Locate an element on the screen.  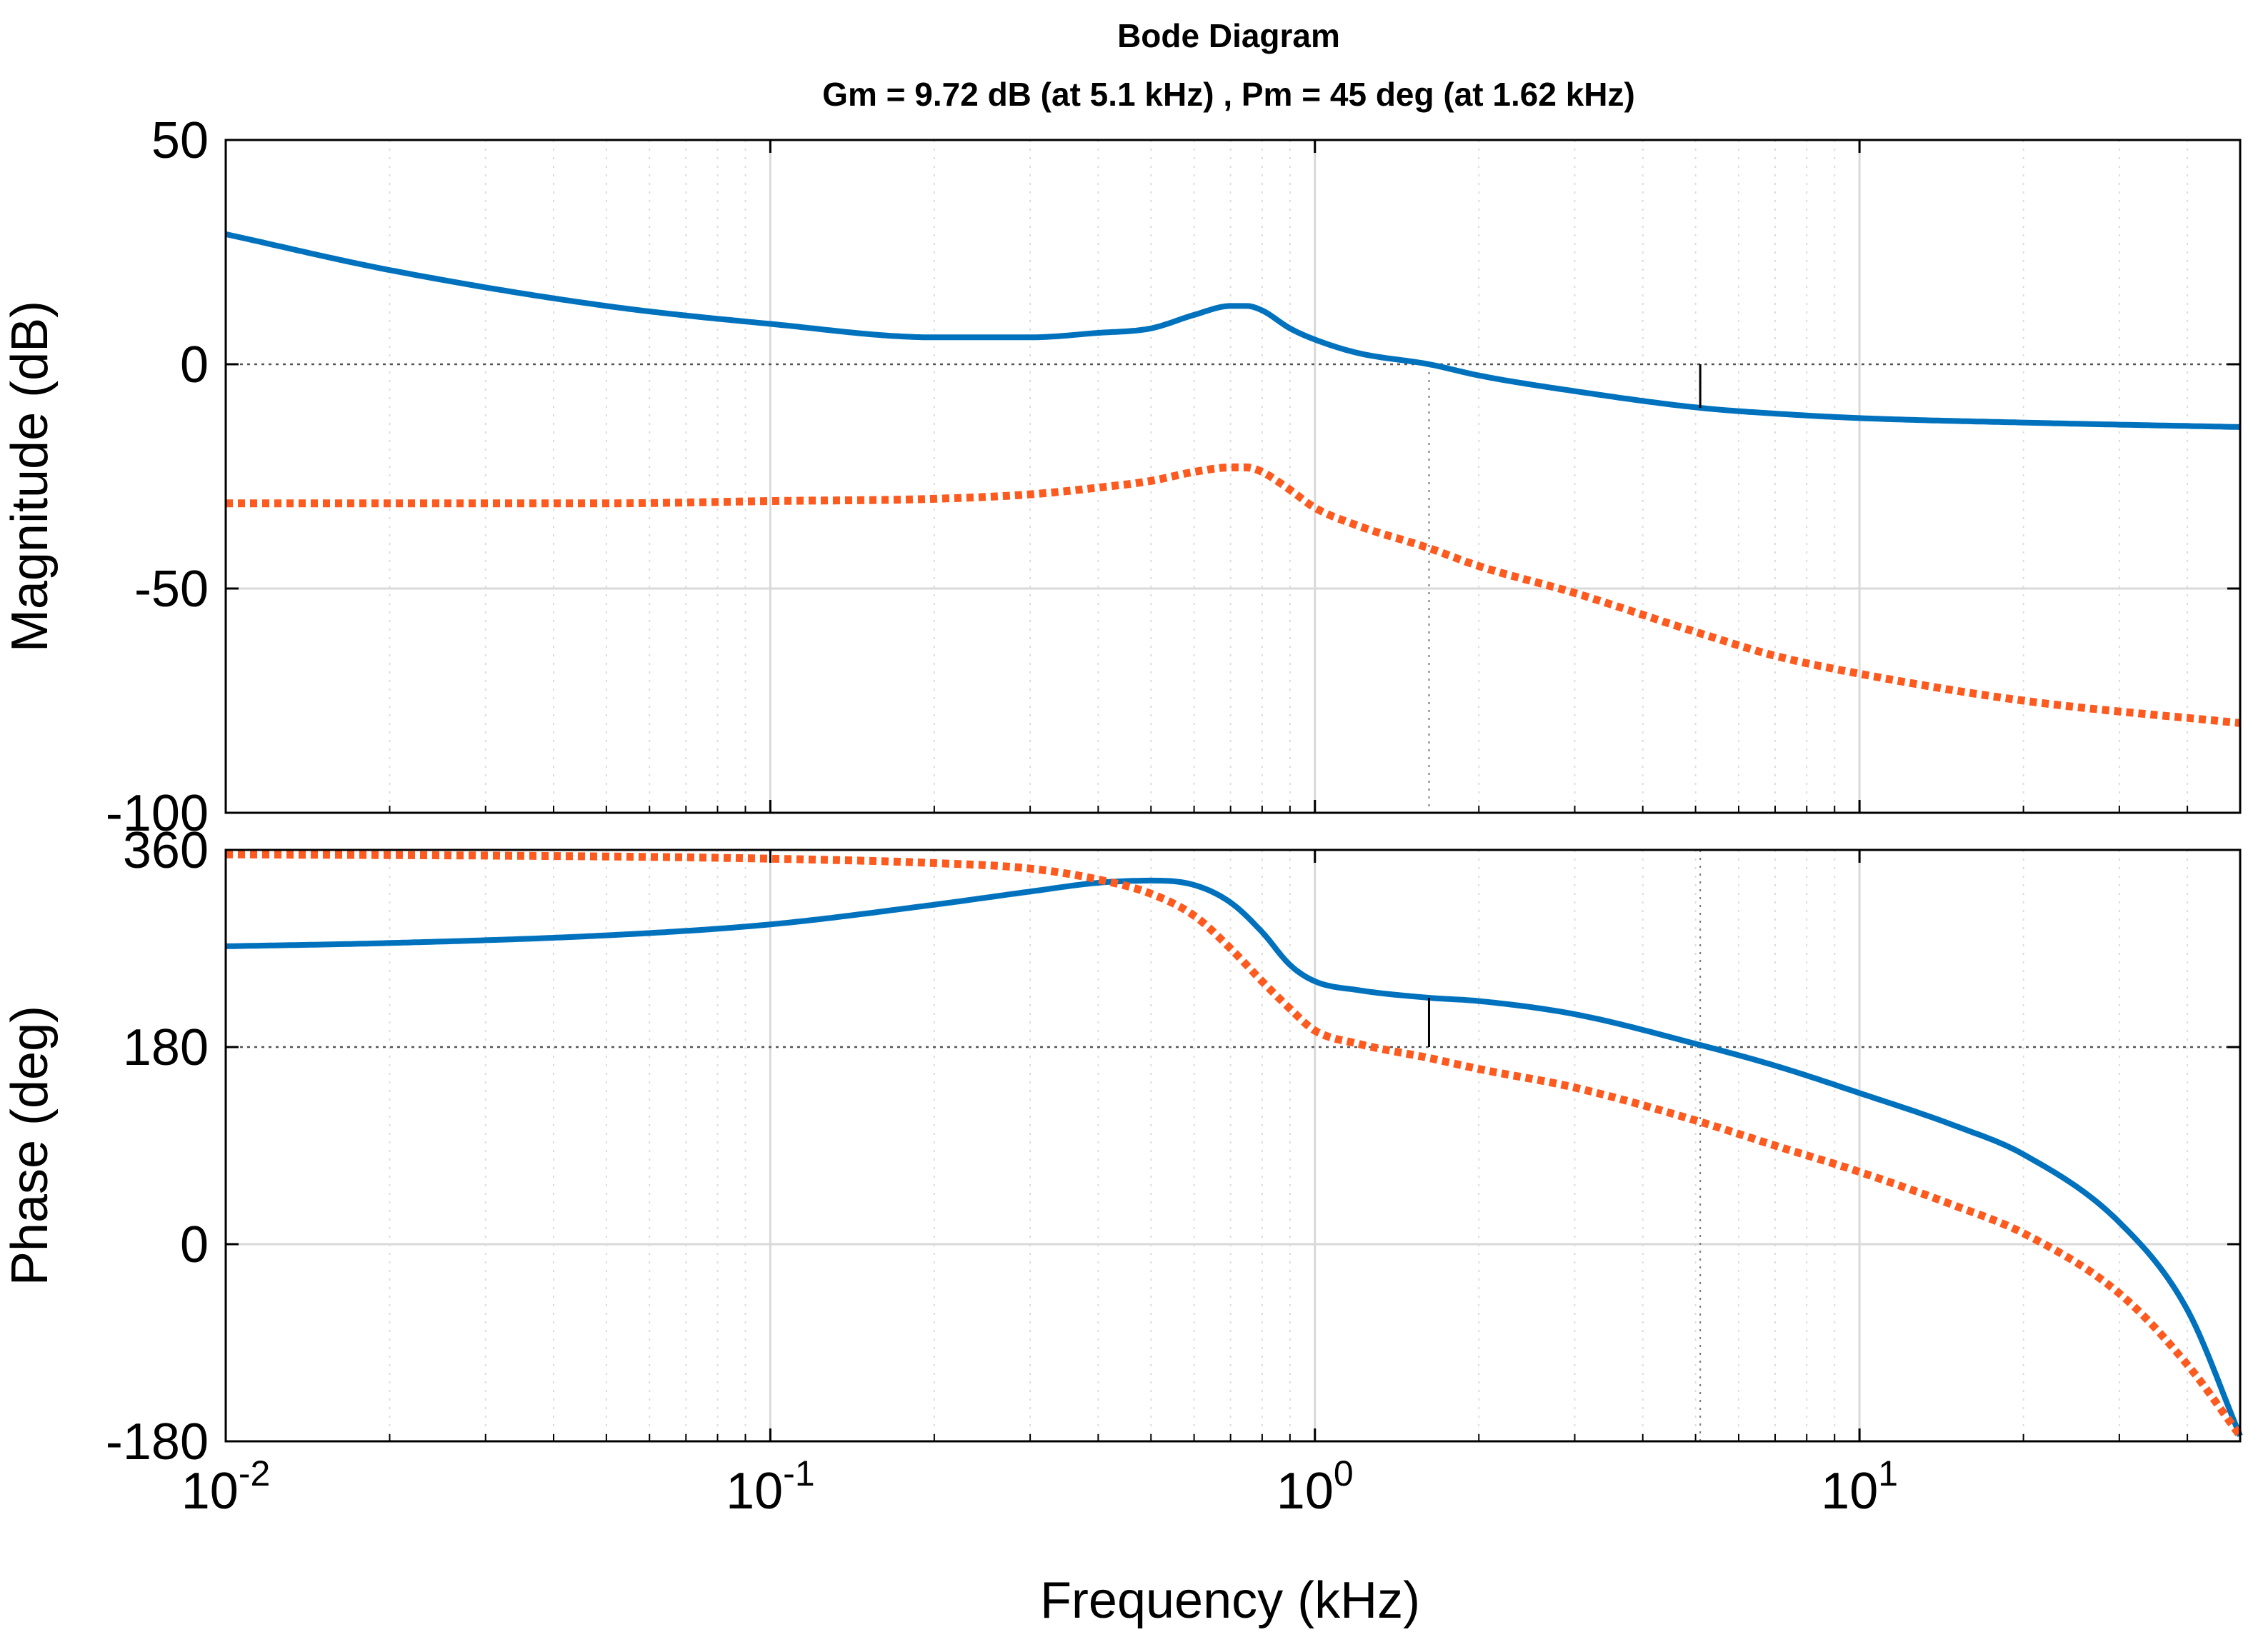
x-tick-label: 10⁻¹ is located at coordinates (770, 1486).